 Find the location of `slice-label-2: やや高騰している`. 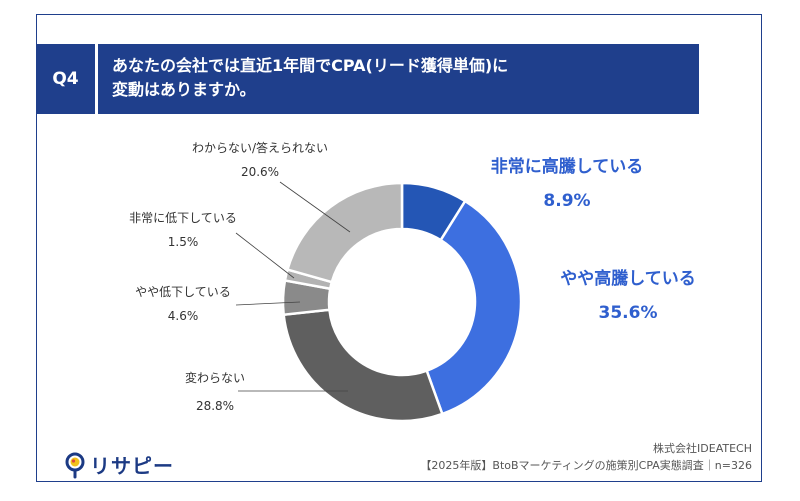

slice-label-2: やや高騰している is located at coordinates (628, 278).